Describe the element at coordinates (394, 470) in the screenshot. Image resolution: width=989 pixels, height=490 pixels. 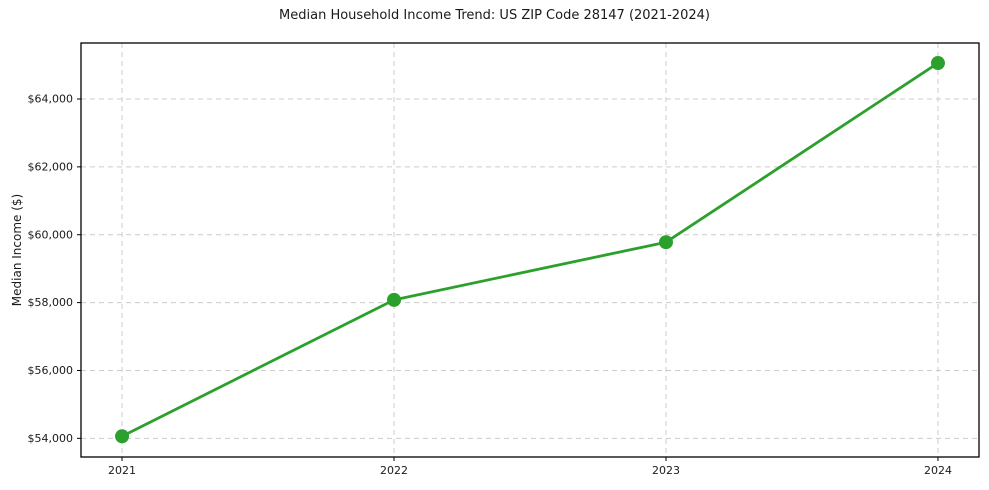
I see `x-tick-label-2022: 2022` at that location.